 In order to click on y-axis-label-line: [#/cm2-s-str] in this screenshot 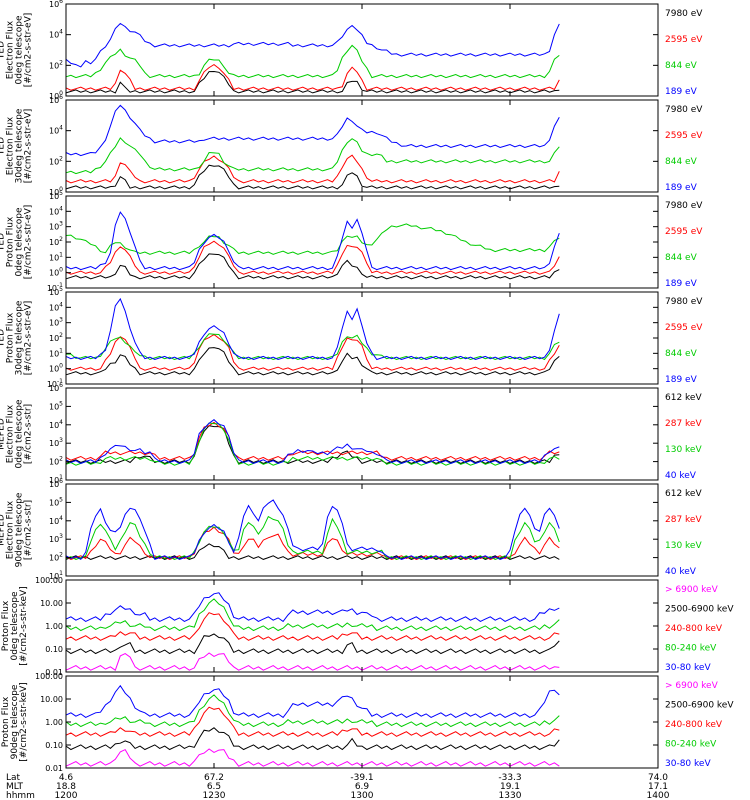, I will do `click(29, 434)`.